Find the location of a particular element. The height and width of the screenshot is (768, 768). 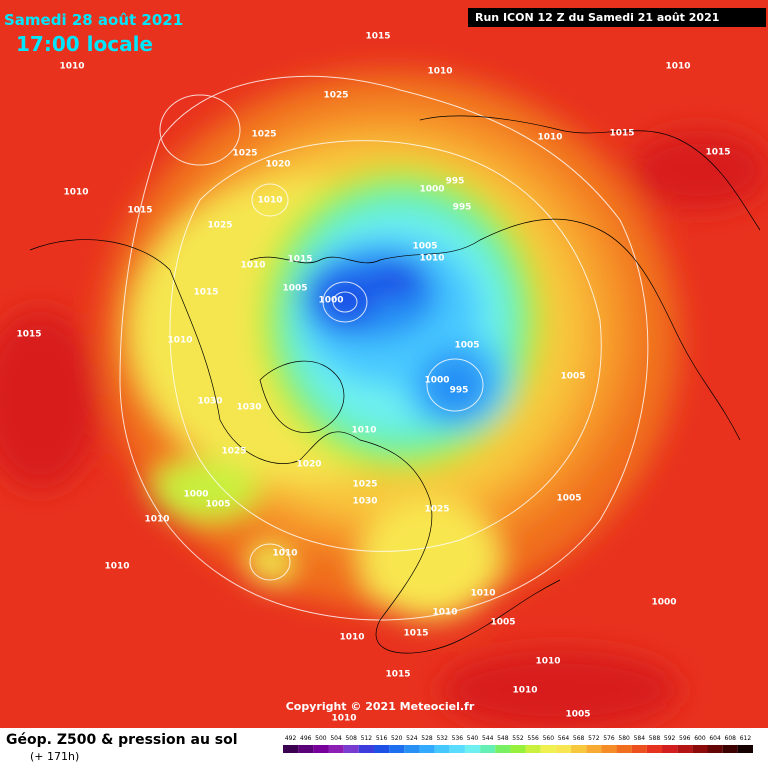

legend-value: 580 is located at coordinates (624, 738).